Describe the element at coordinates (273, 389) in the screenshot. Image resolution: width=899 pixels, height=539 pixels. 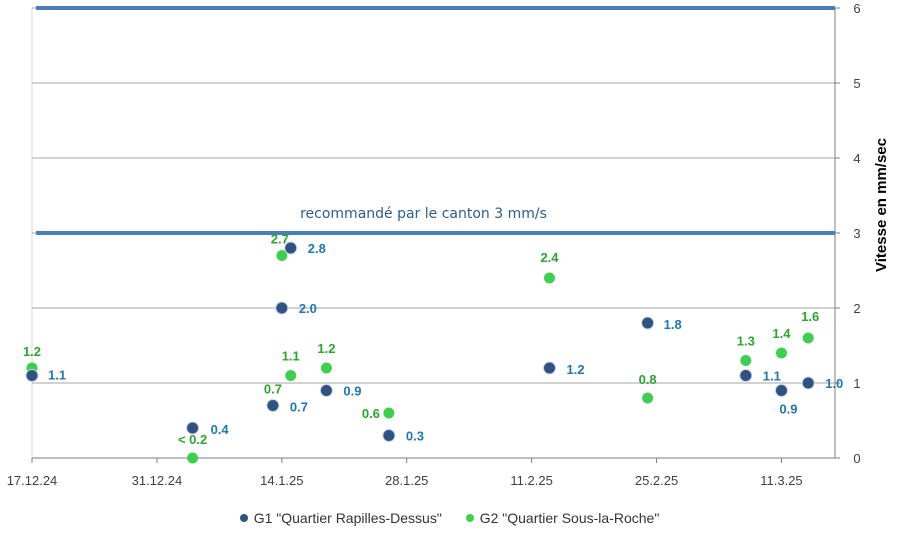
I see `data-label-g2: 0.7` at that location.